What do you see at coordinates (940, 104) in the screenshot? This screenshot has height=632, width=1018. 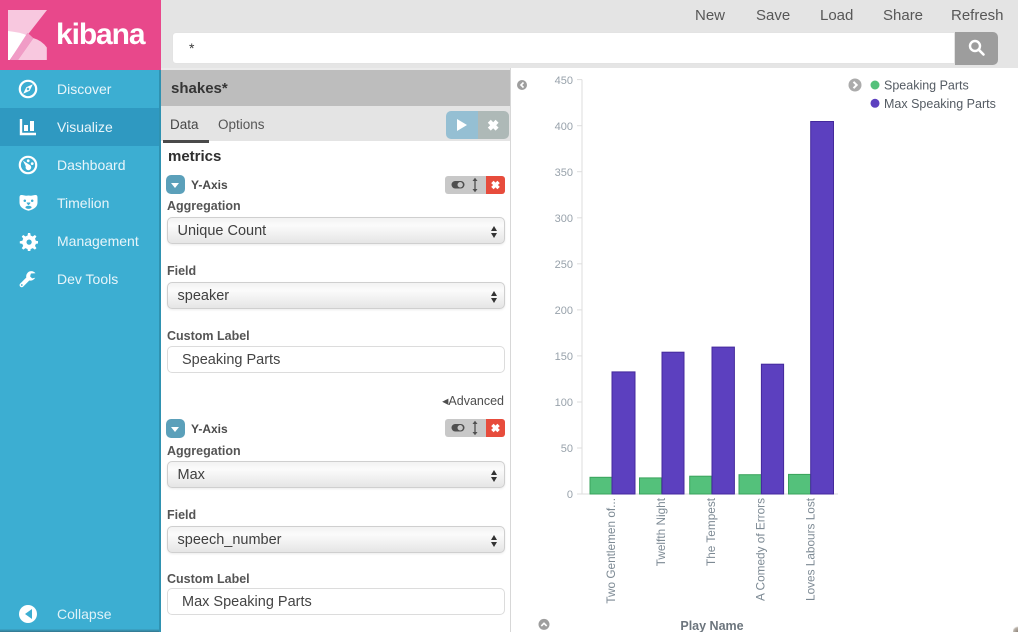 I see `svg-text: Max Speaking Parts` at bounding box center [940, 104].